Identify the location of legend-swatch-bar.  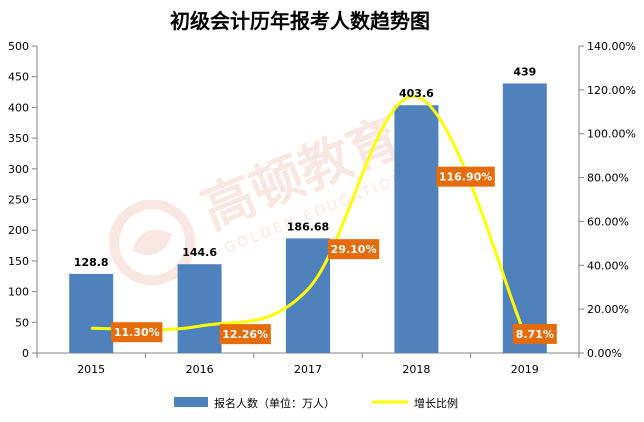
(191, 402).